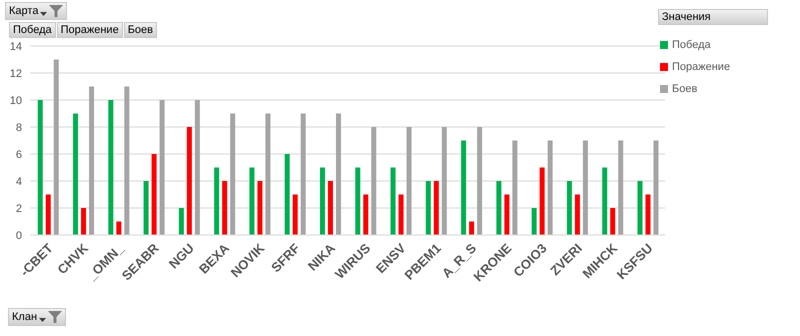 The height and width of the screenshot is (336, 800). I want to click on y-tick-label: 10, so click(16, 100).